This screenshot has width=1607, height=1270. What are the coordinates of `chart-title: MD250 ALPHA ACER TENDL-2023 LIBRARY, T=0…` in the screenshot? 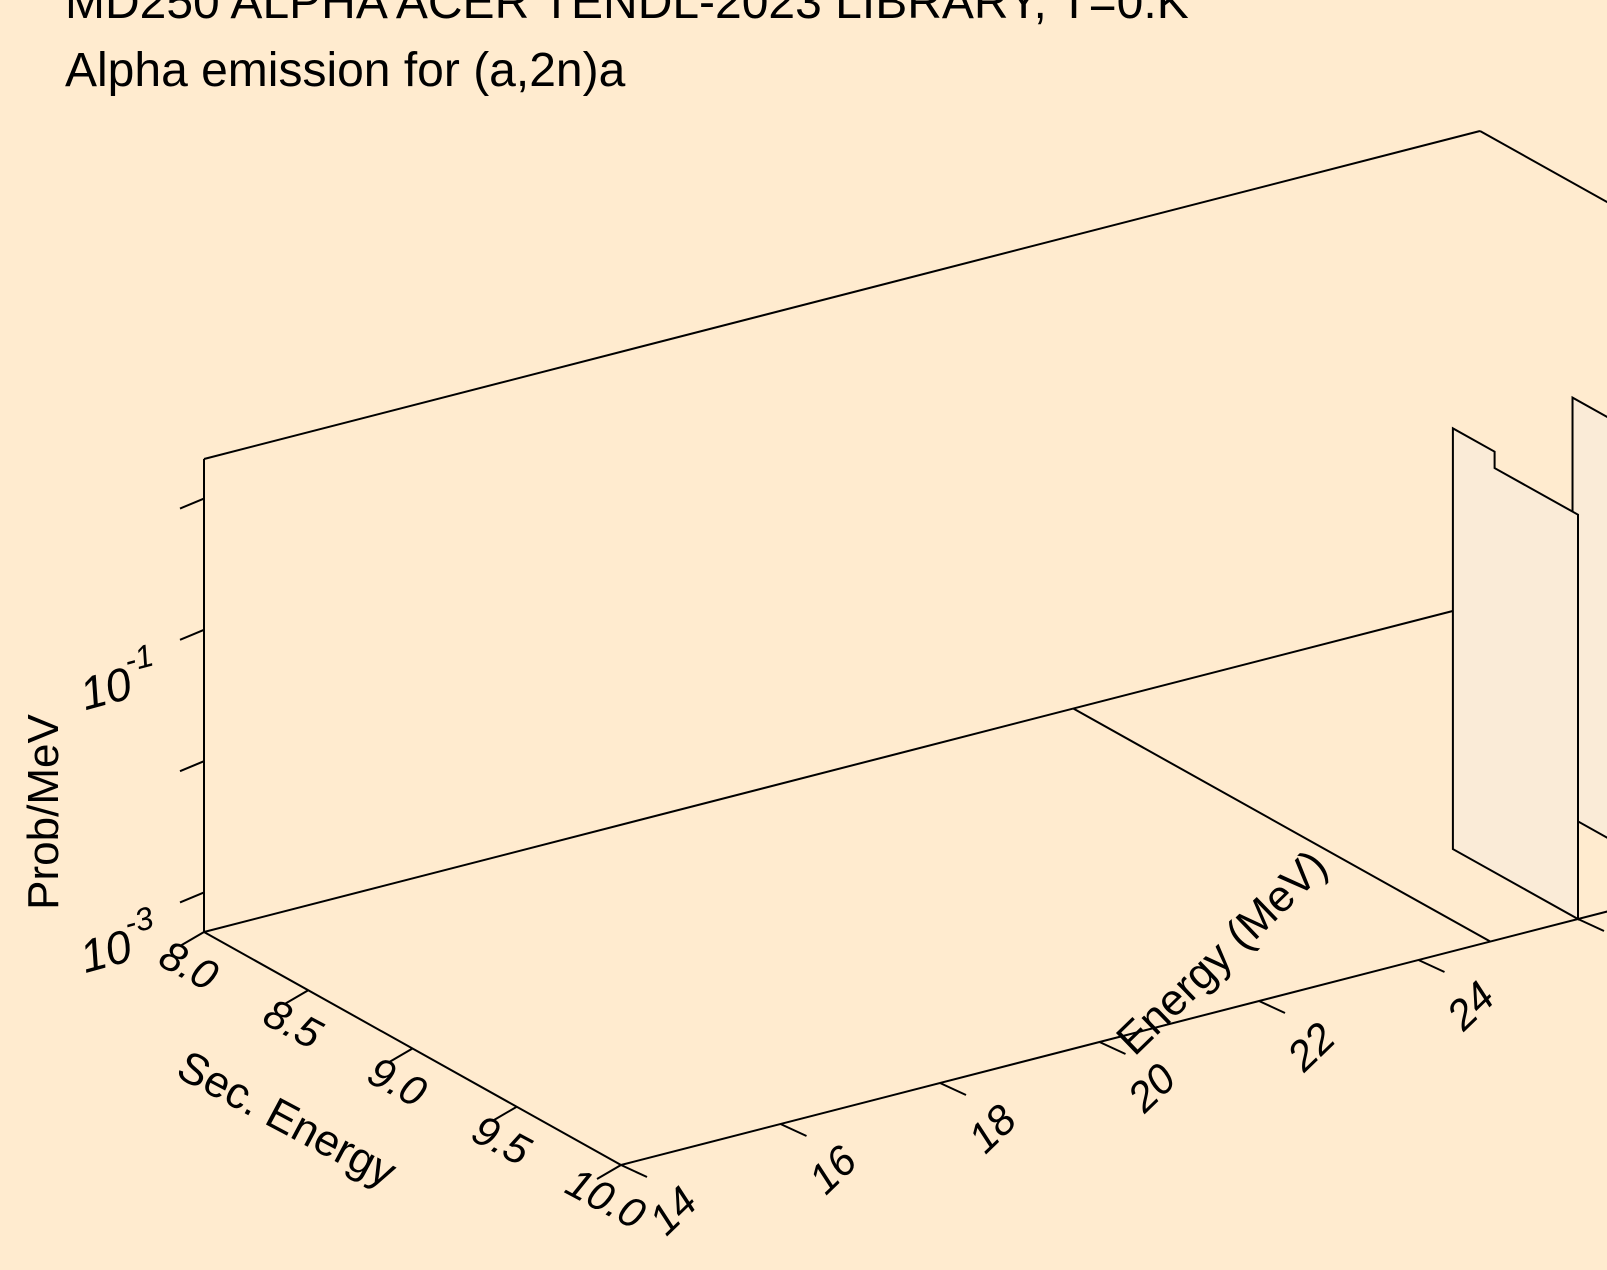 It's located at (627, 14).